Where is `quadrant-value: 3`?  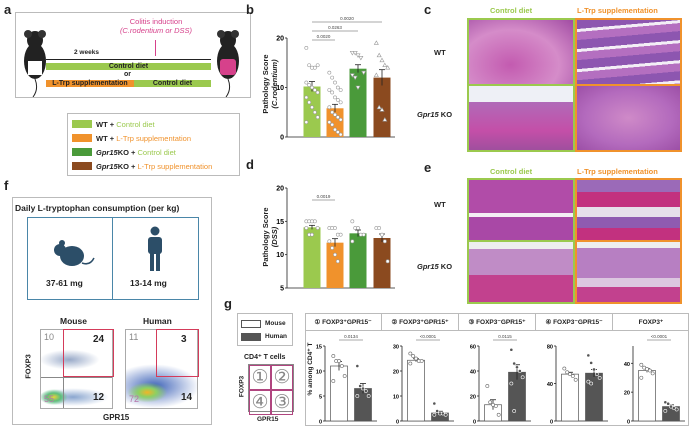
quadrant-value: 3 is located at coordinates (184, 339).